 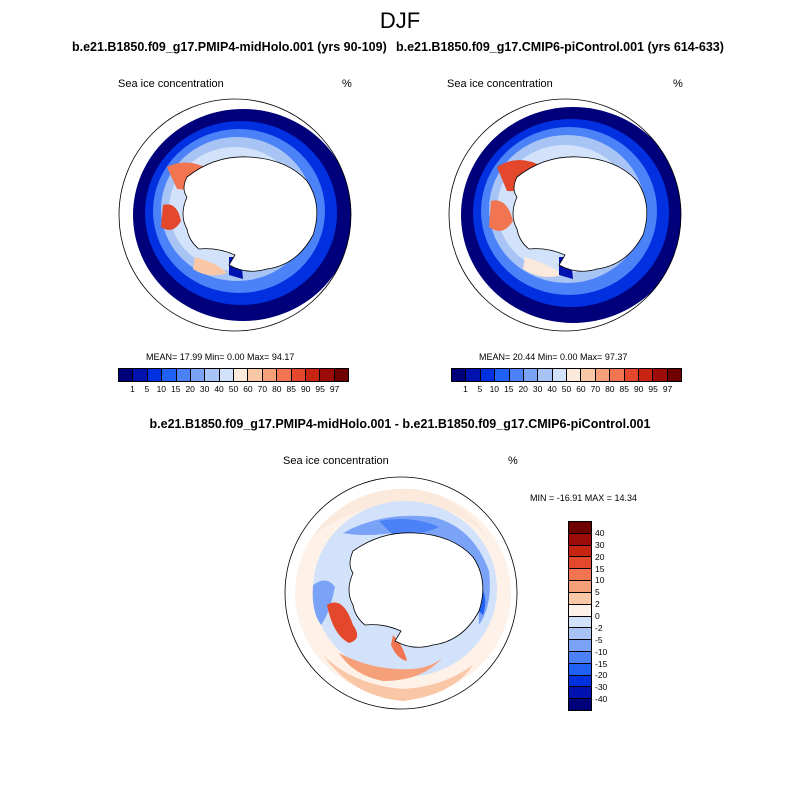 I want to click on left-polar-map, so click(x=235, y=215).